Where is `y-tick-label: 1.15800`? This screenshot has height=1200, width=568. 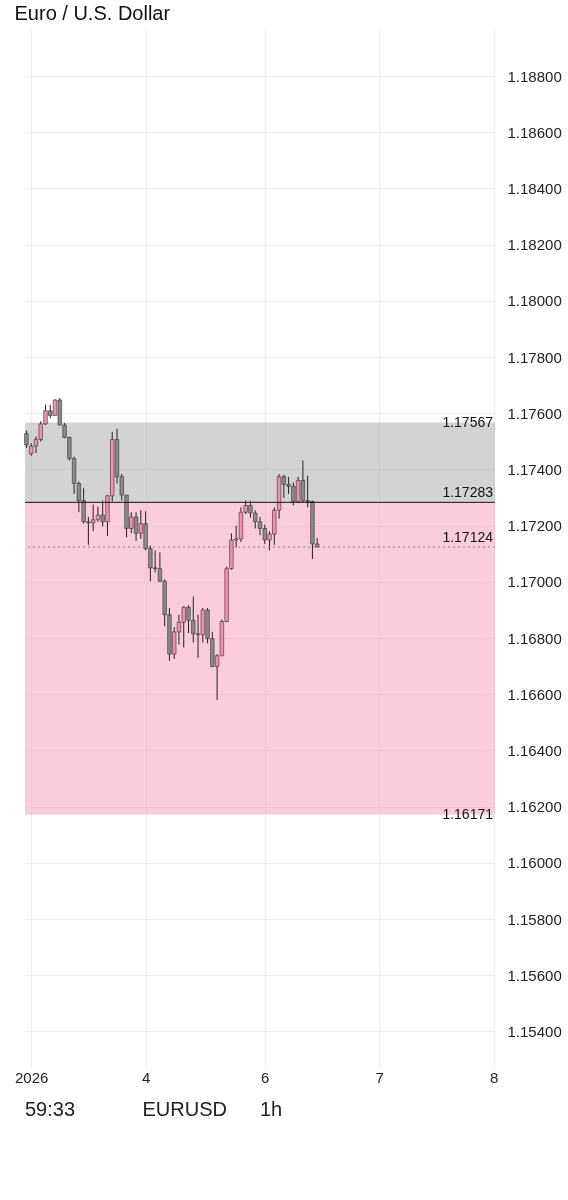 y-tick-label: 1.15800 is located at coordinates (534, 919).